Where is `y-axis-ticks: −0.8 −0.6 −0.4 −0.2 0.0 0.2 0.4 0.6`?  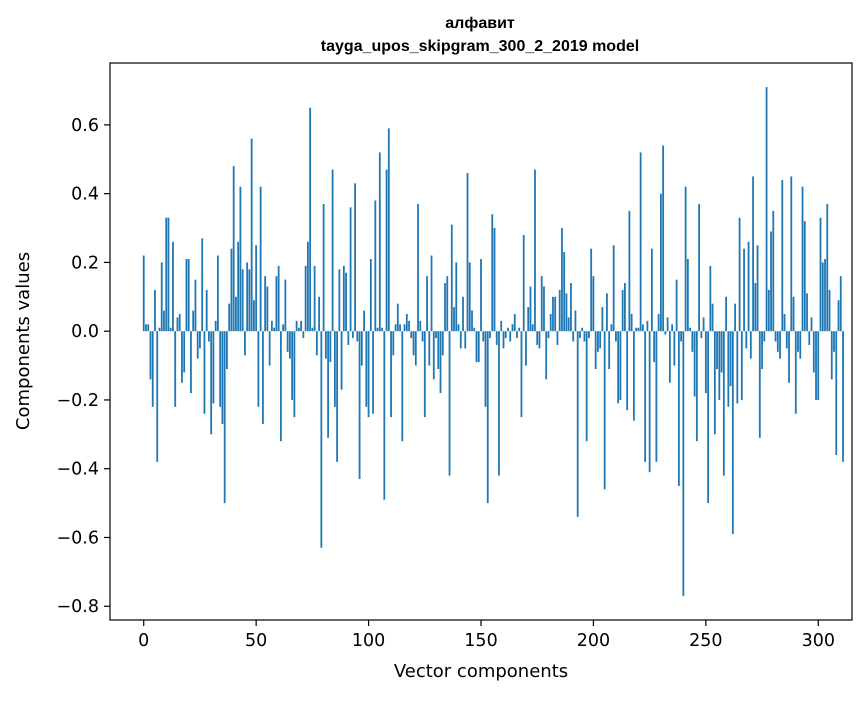
y-axis-ticks: −0.8 −0.6 −0.4 −0.2 0.0 0.2 0.4 0.6 is located at coordinates (83, 366).